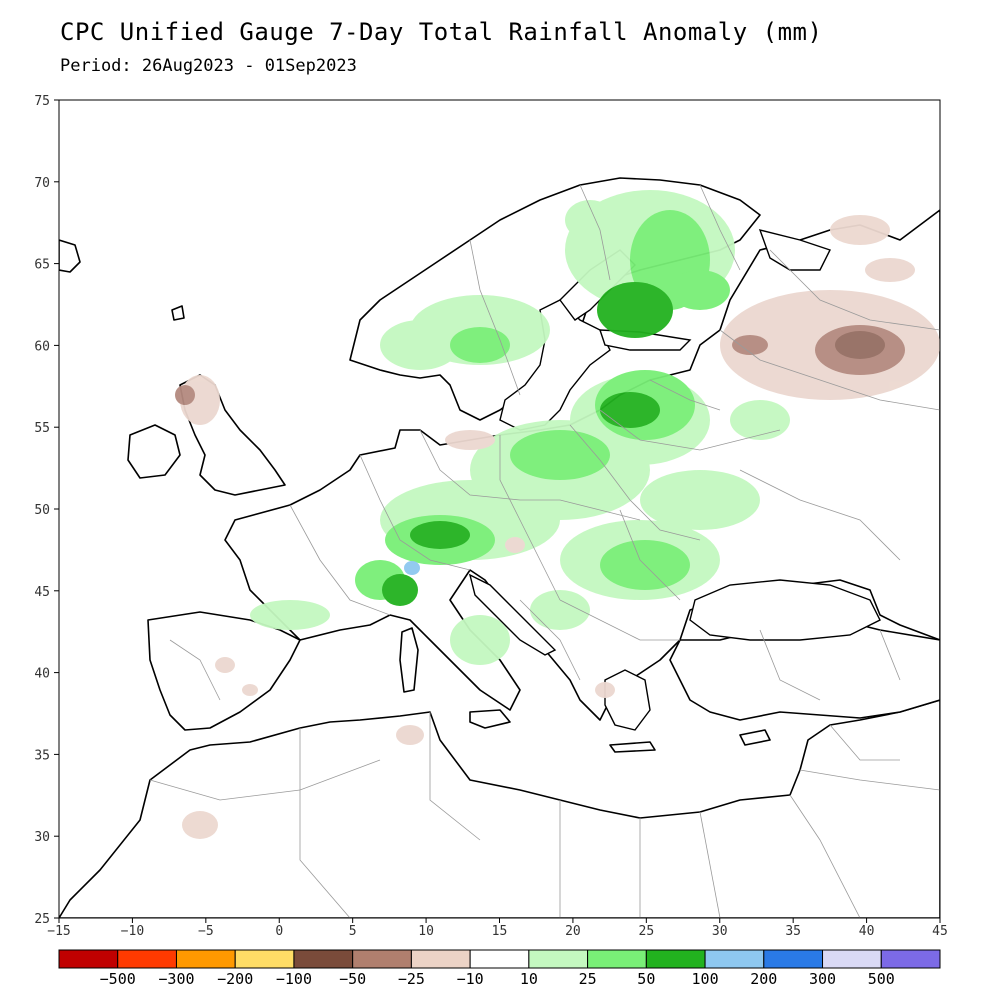  Describe the element at coordinates (512, 614) in the screenshot. I see `adriatic-sea` at that location.